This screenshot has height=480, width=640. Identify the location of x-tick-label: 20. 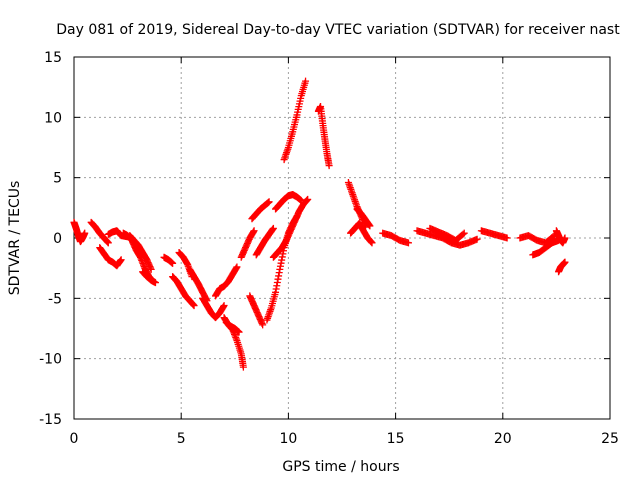
(503, 439).